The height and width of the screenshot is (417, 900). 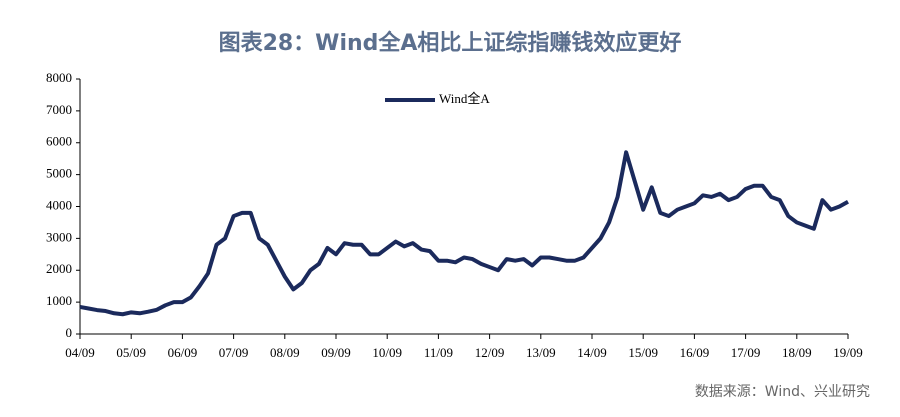 I want to click on source: 数据来源：Wind、兴业研究, so click(x=782, y=392).